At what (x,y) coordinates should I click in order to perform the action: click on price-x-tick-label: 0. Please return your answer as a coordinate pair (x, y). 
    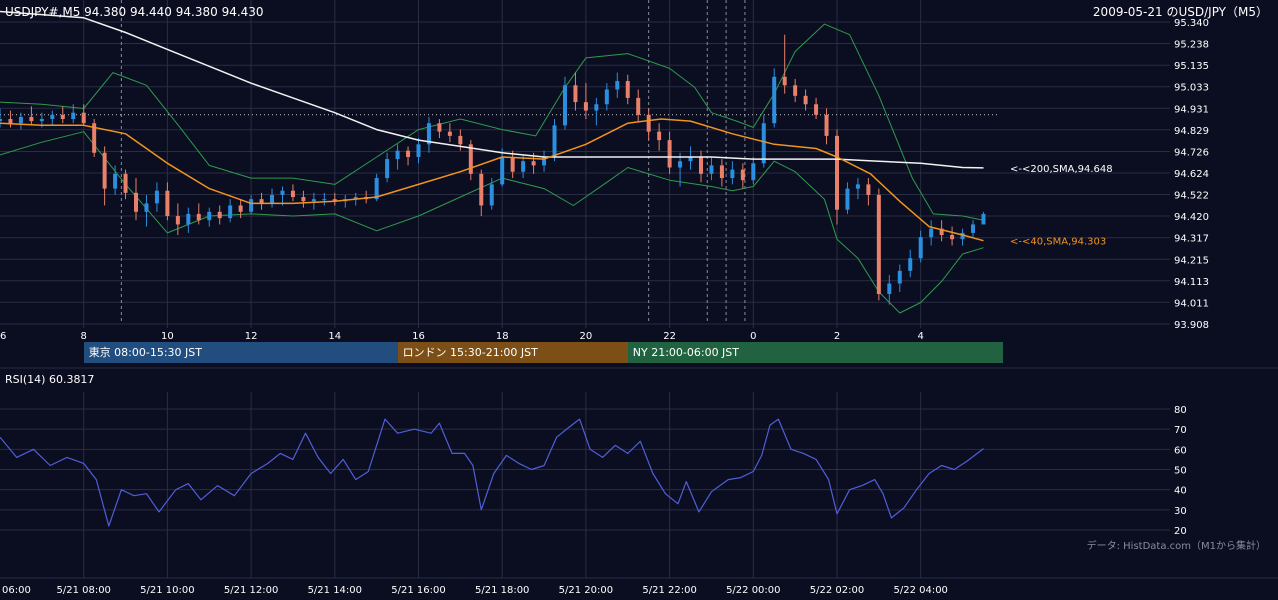
    Looking at the image, I should click on (753, 336).